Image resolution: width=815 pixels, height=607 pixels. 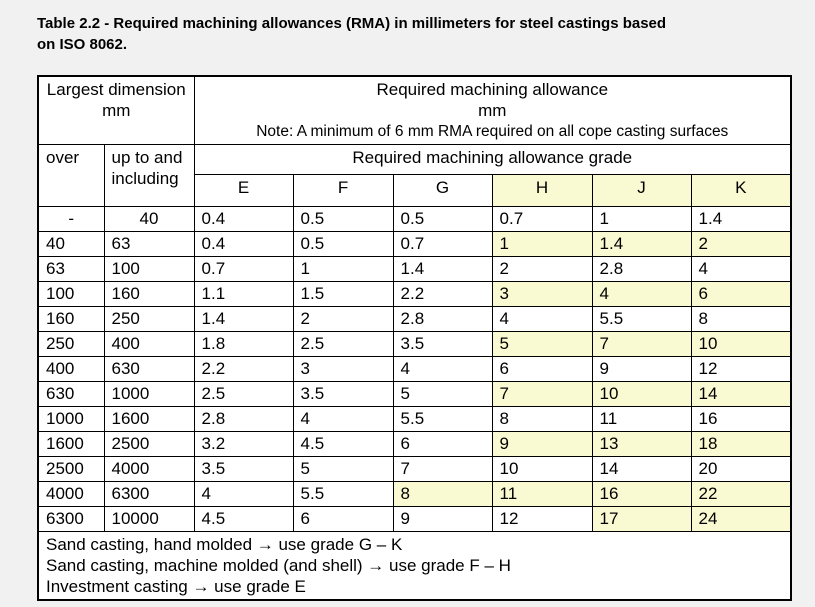 I want to click on upto-cell: 10000, so click(x=149, y=519).